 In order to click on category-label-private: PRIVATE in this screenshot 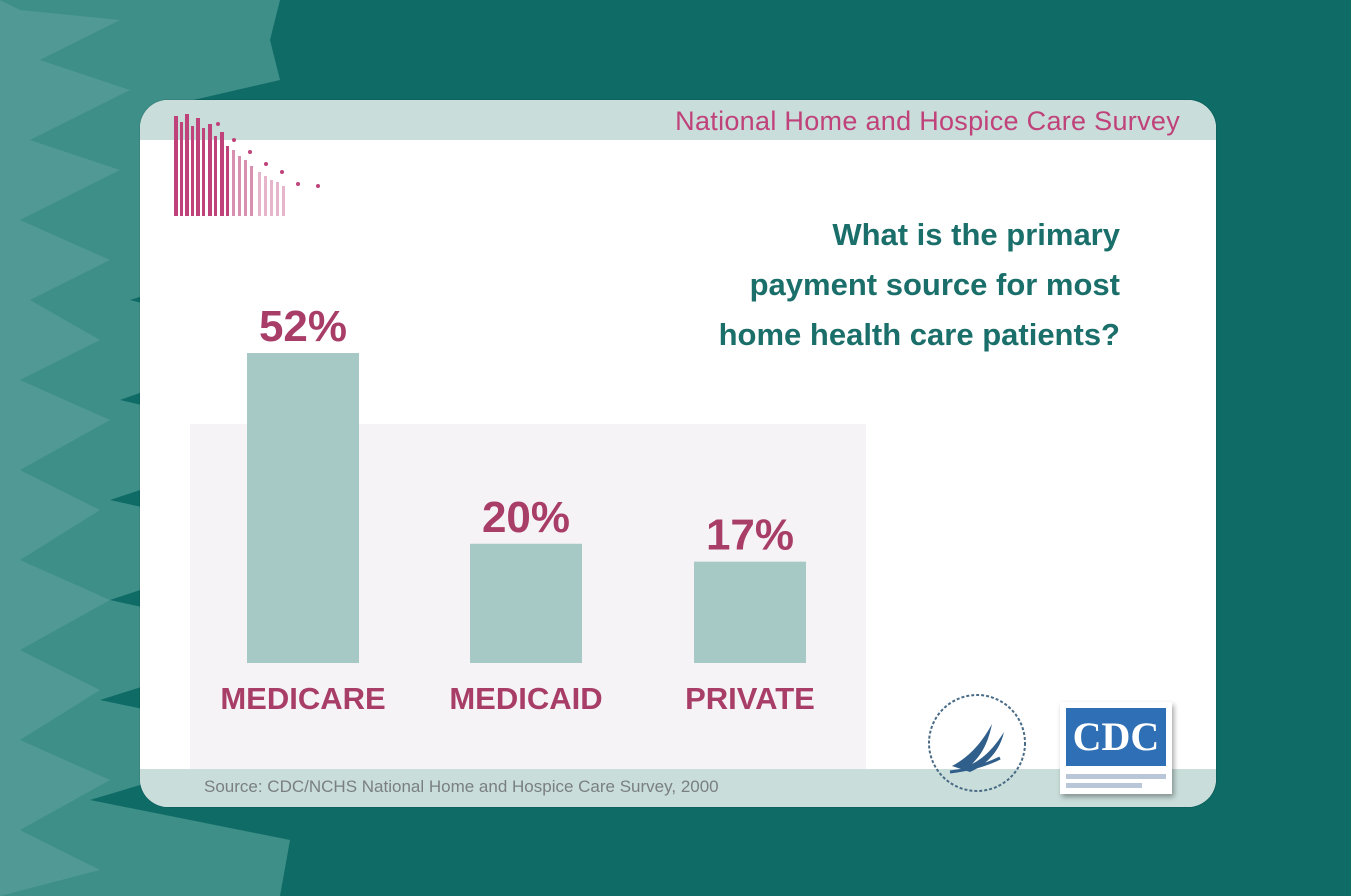, I will do `click(750, 698)`.